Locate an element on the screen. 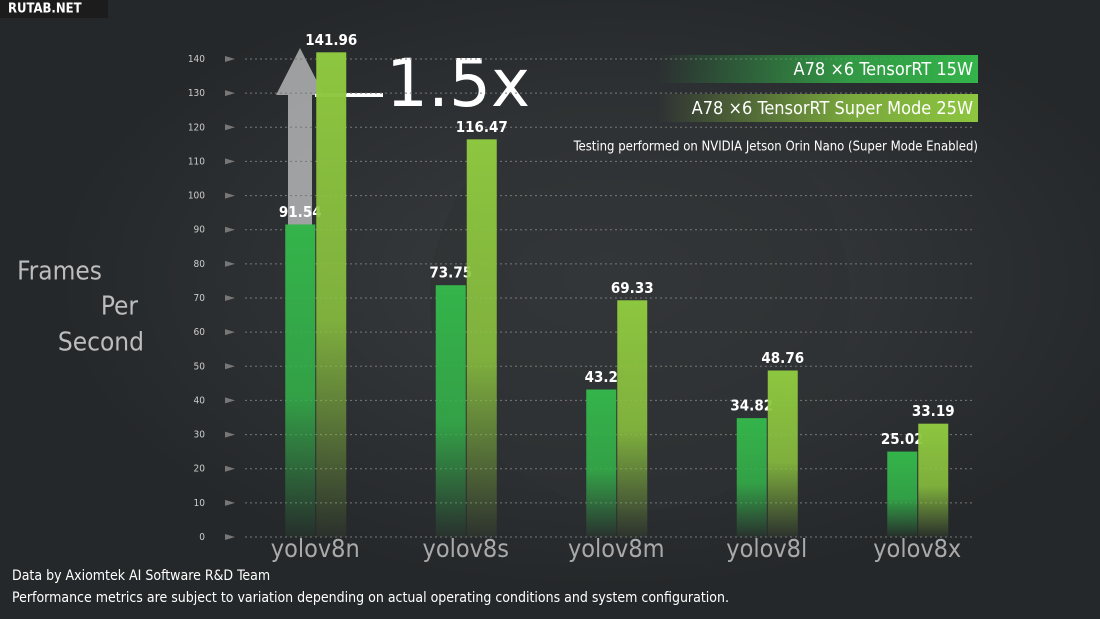  watermark: RUTAB.NET is located at coordinates (45, 9).